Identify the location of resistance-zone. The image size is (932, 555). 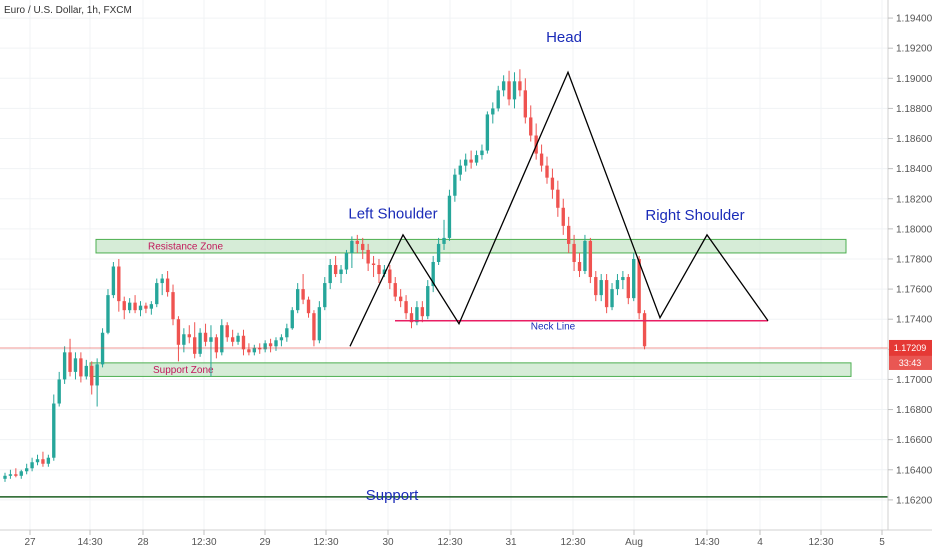
(471, 246).